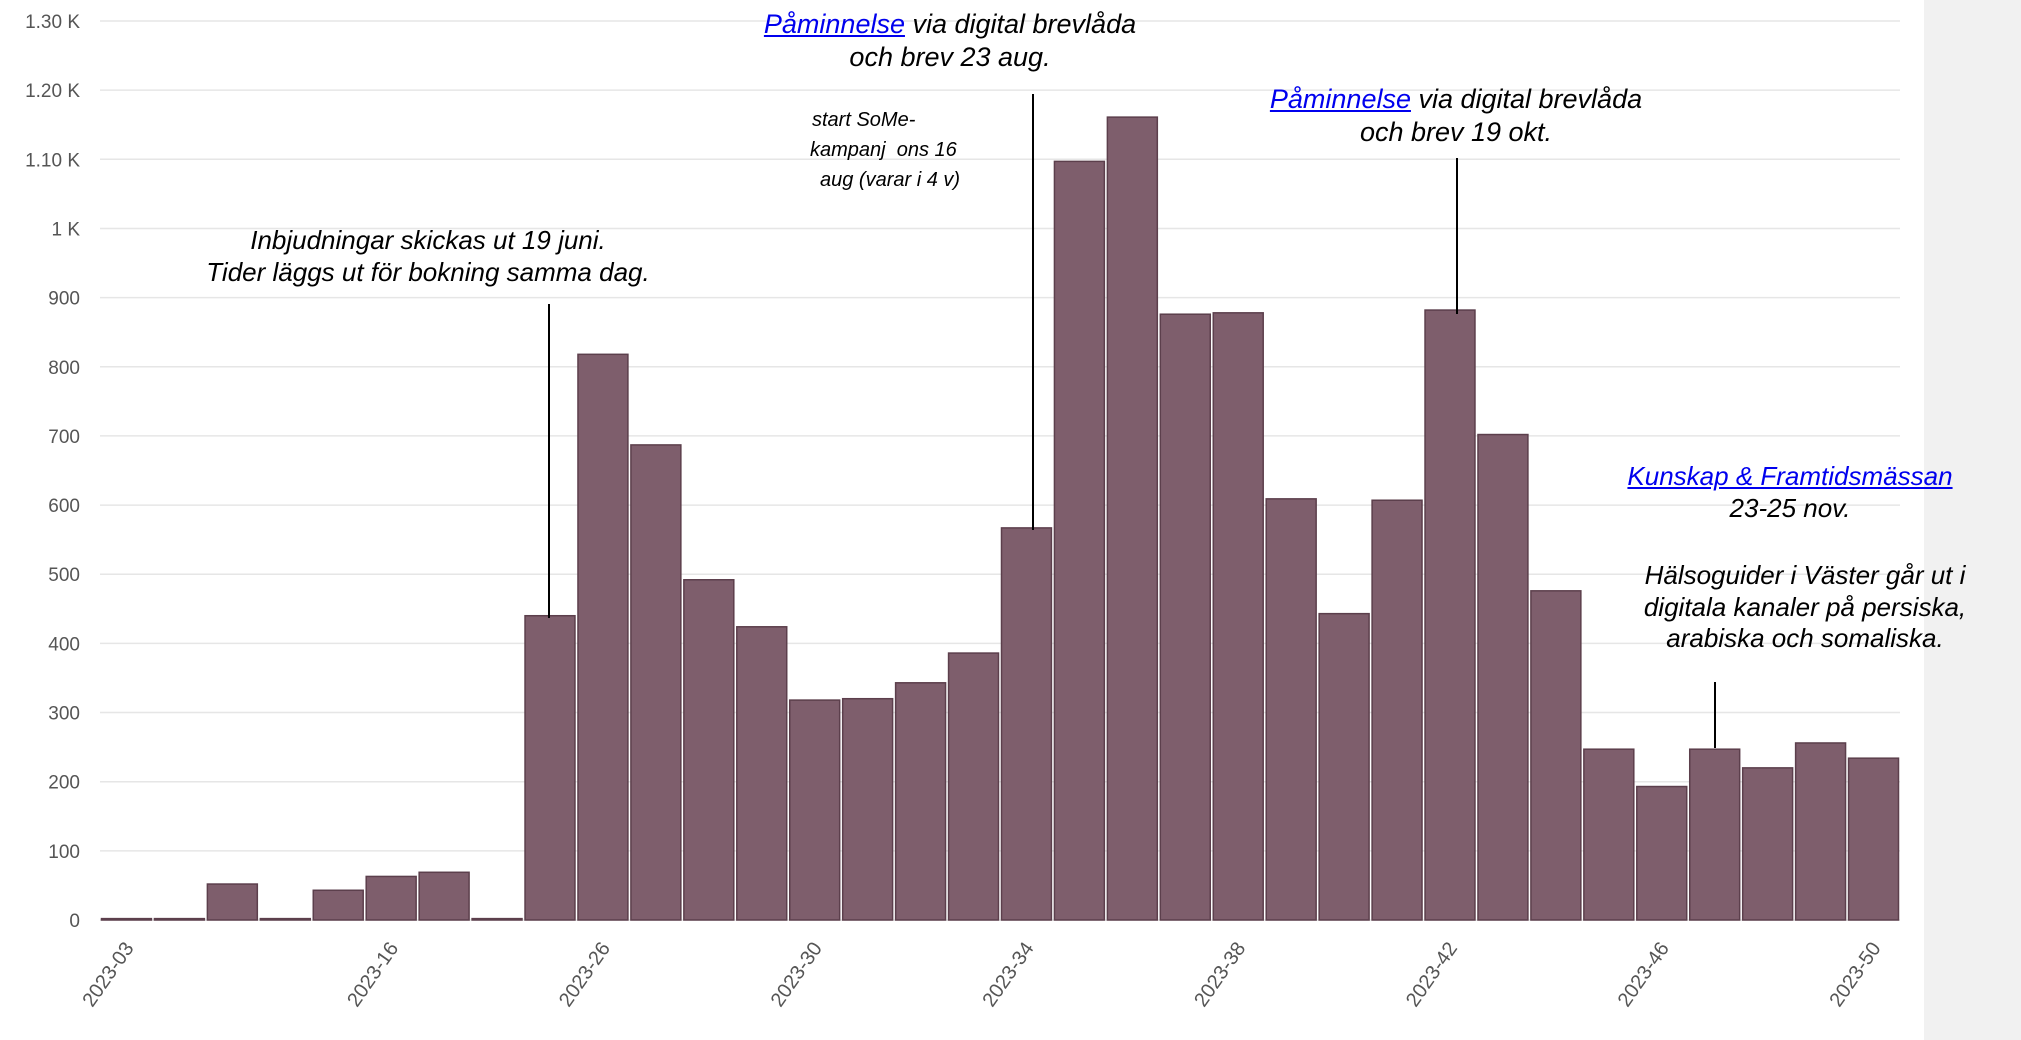 This screenshot has width=2021, height=1040. I want to click on x-tick-label: 2023-16, so click(373, 974).